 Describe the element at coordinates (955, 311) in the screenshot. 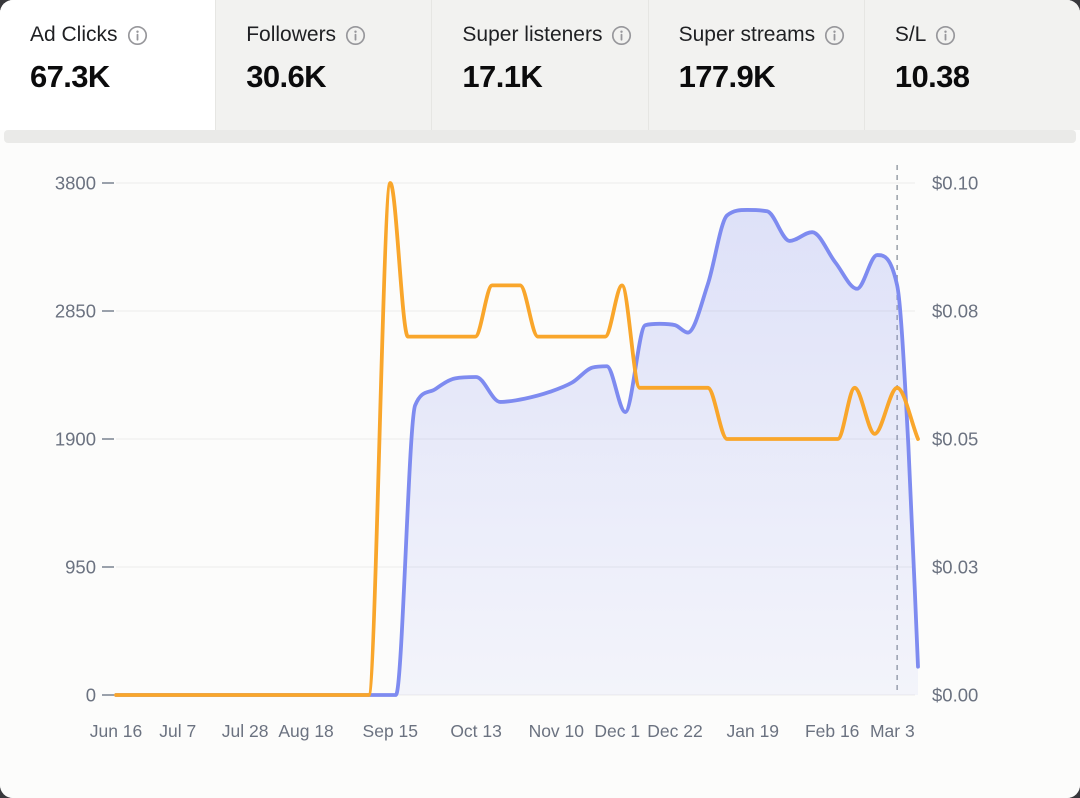

I see `y-axis-right-label: $0.08` at that location.